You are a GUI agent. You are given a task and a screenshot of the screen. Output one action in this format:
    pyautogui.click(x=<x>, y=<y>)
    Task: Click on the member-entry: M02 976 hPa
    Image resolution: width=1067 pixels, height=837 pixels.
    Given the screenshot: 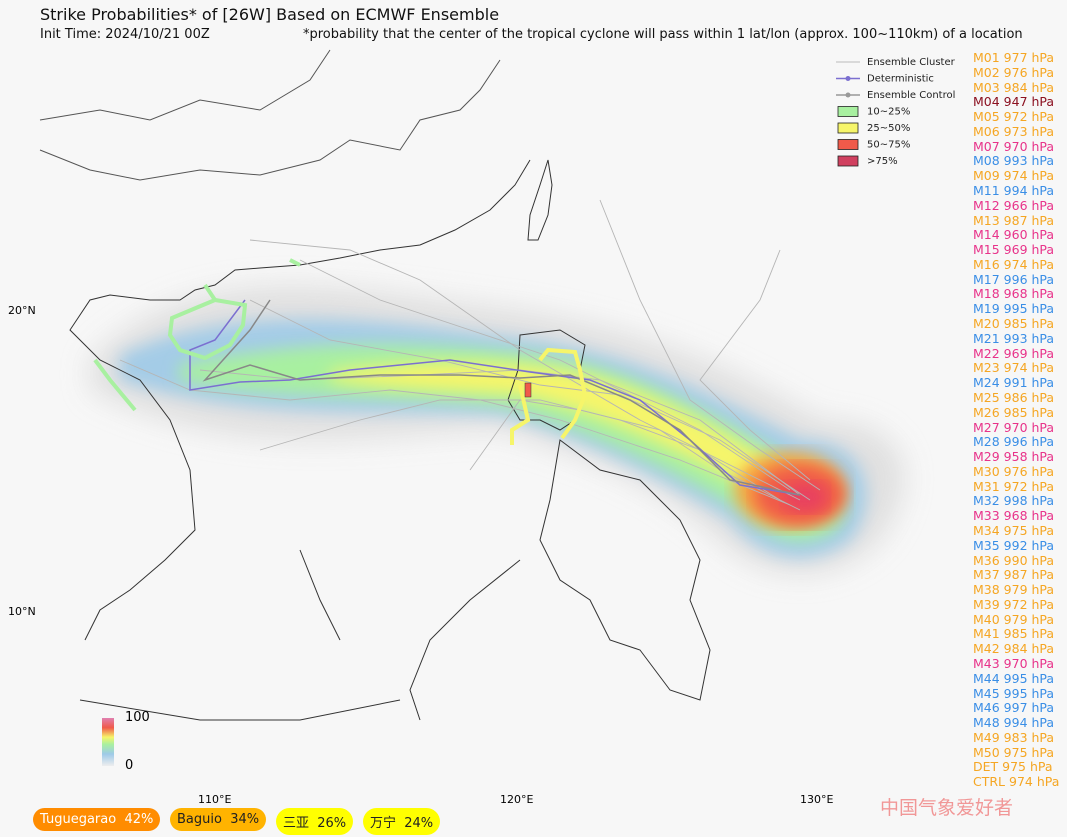 What is the action you would take?
    pyautogui.click(x=1014, y=72)
    